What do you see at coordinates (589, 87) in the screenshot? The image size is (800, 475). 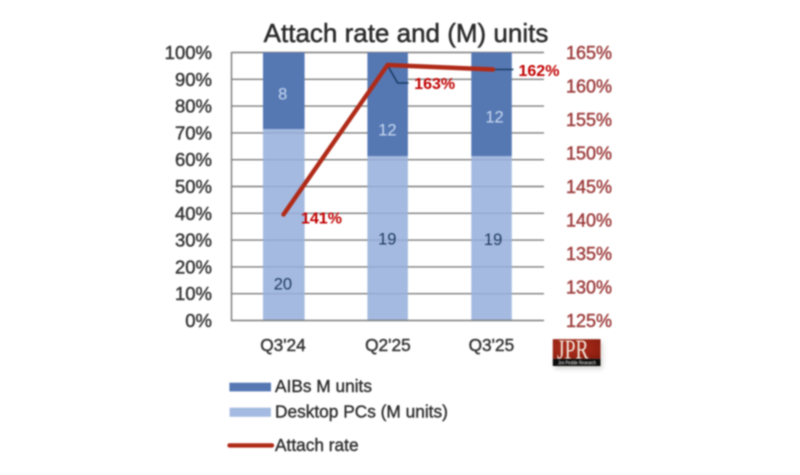 I see `svg-text: 160%` at bounding box center [589, 87].